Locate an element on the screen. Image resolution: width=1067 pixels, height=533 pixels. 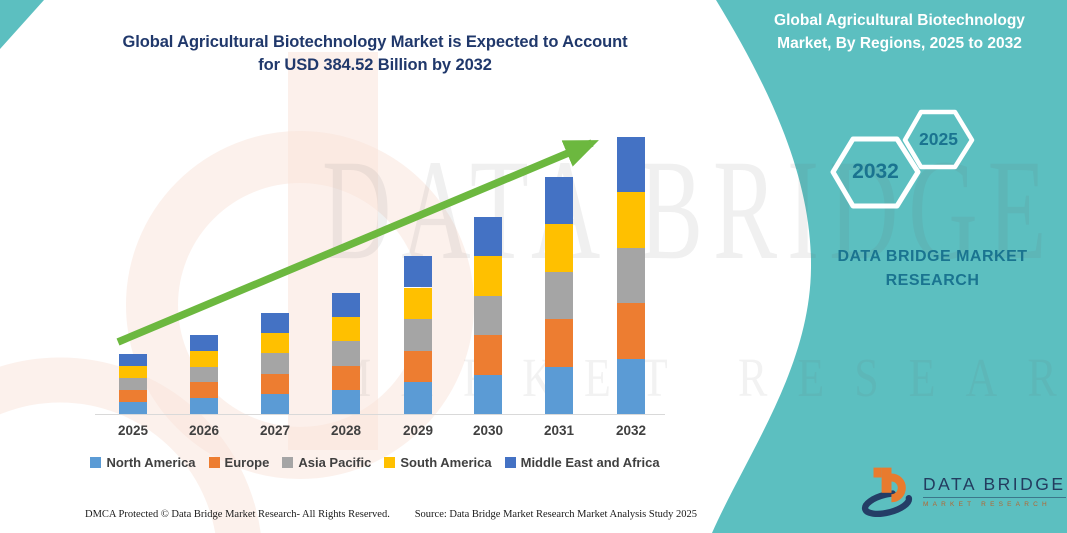
legend-label: Middle East and Africa is located at coordinates (590, 462).